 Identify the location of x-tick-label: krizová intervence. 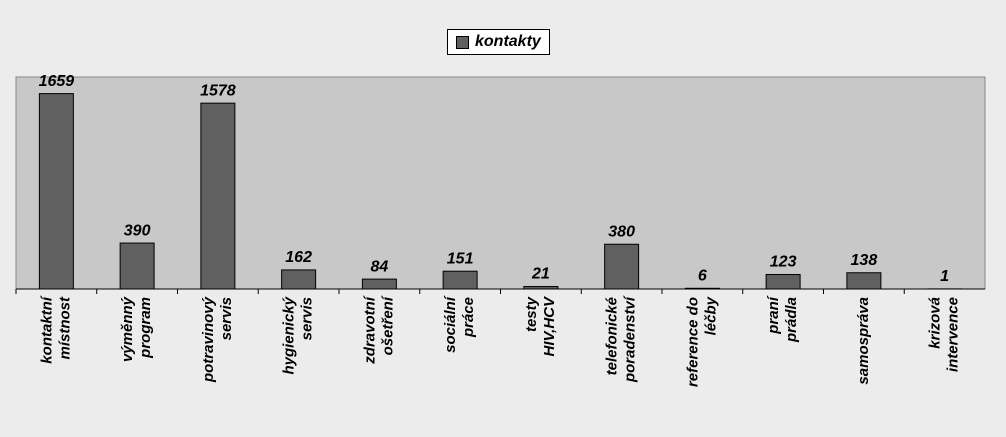
(944, 335).